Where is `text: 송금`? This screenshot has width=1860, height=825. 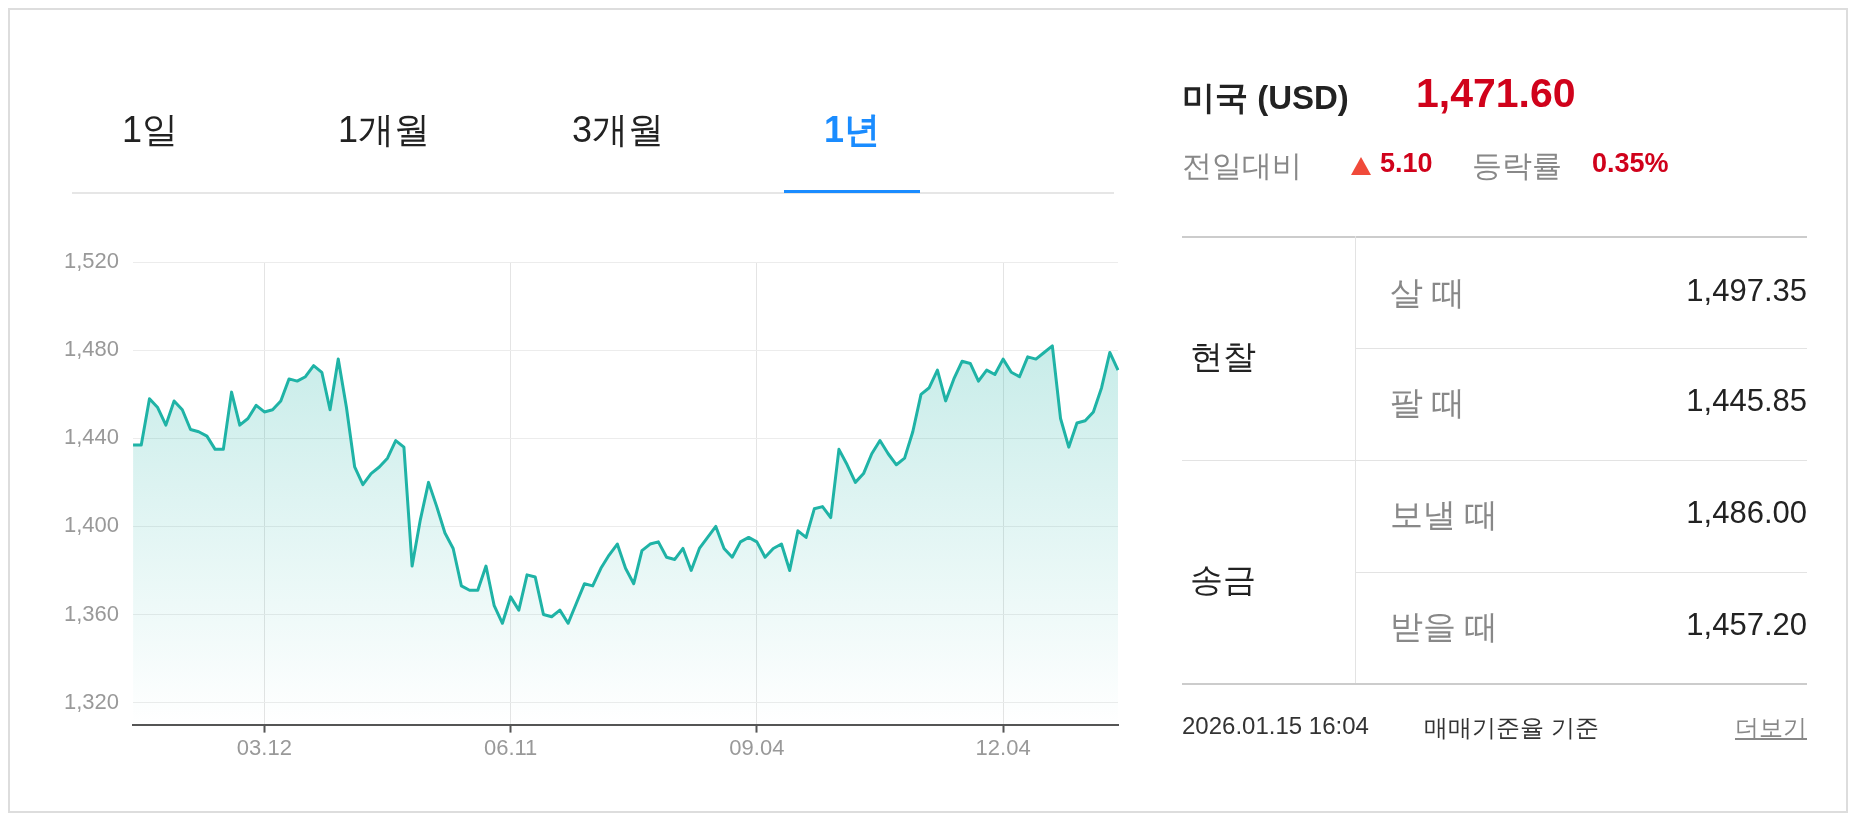
text: 송금 is located at coordinates (1223, 580).